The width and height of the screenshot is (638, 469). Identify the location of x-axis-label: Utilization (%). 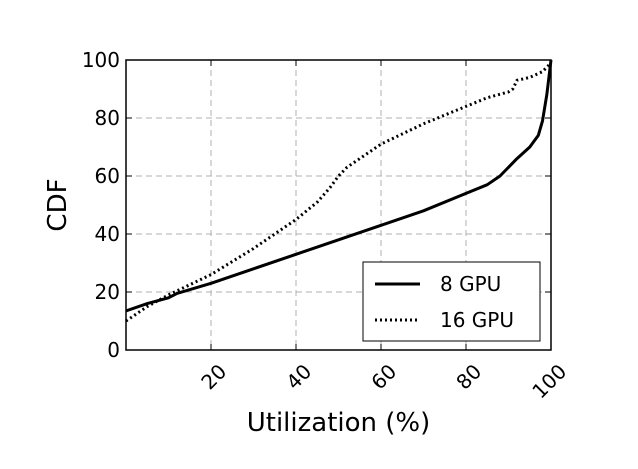
(339, 423).